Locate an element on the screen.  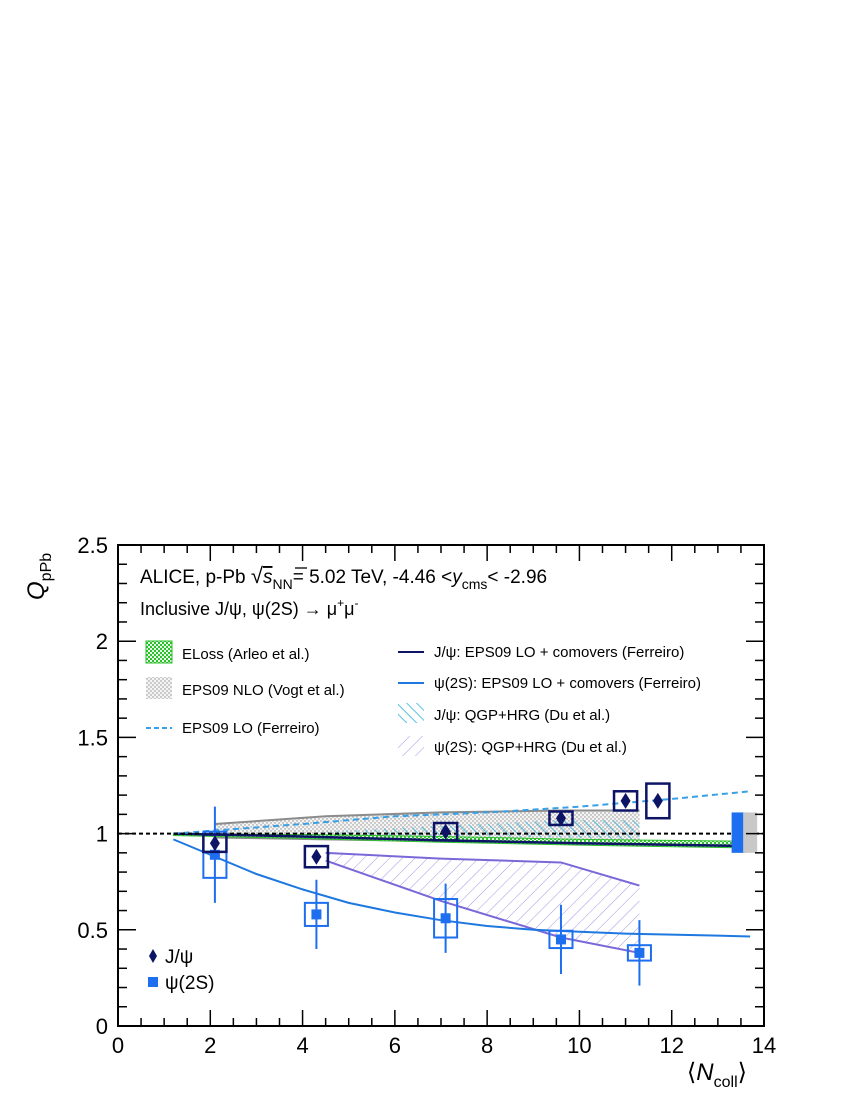
x-tick-label: 12 is located at coordinates (671, 1045).